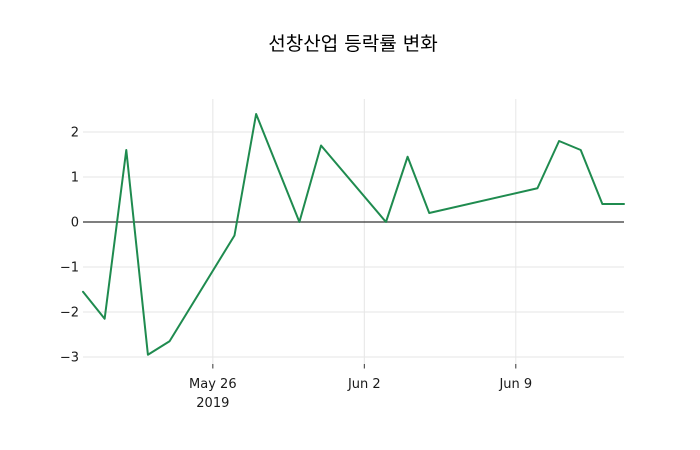 Image resolution: width=700 pixels, height=450 pixels. Describe the element at coordinates (69, 268) in the screenshot. I see `y-tick-label: −1` at that location.